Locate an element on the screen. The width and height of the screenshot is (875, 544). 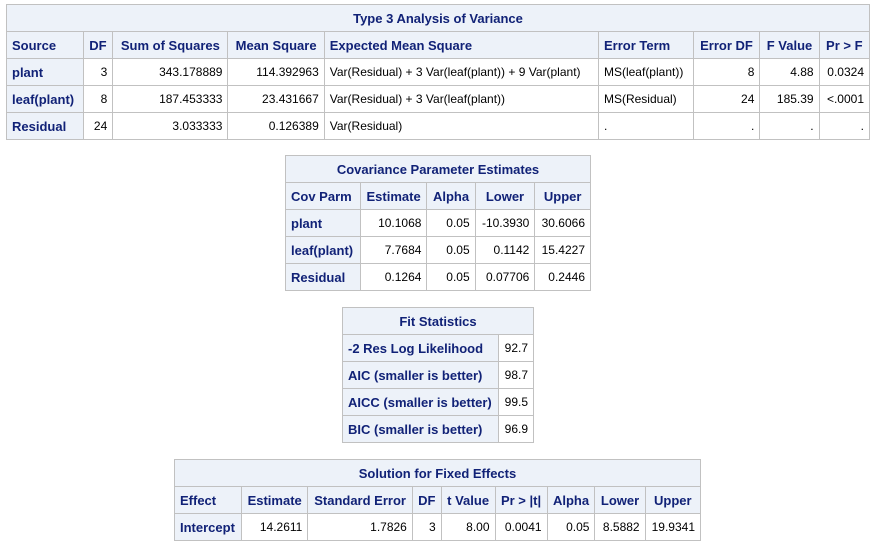
table-row: AIC (smaller is better) 98.7 is located at coordinates (437, 375).